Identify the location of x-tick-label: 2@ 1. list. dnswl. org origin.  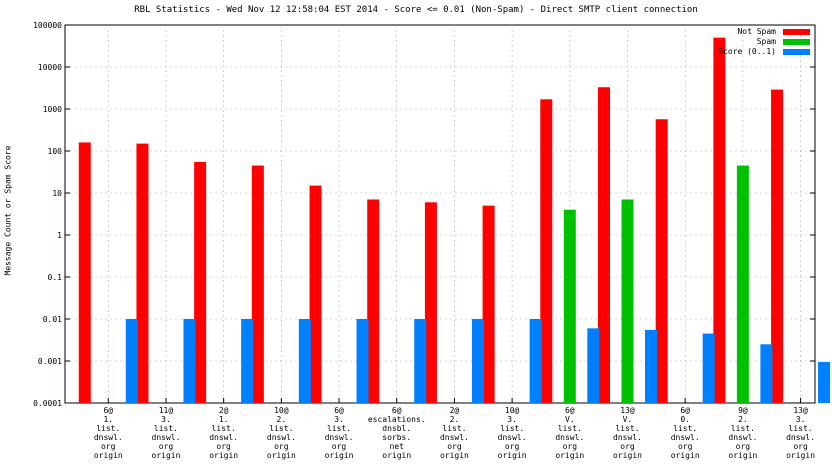
(223, 433).